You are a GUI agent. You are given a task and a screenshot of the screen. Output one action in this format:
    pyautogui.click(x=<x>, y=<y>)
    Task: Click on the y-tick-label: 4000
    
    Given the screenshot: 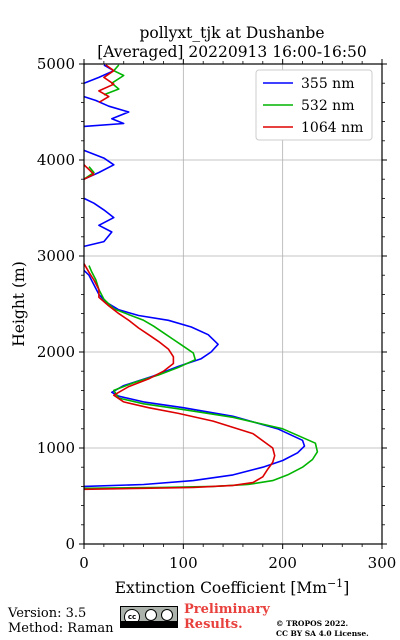 What is the action you would take?
    pyautogui.click(x=56, y=160)
    